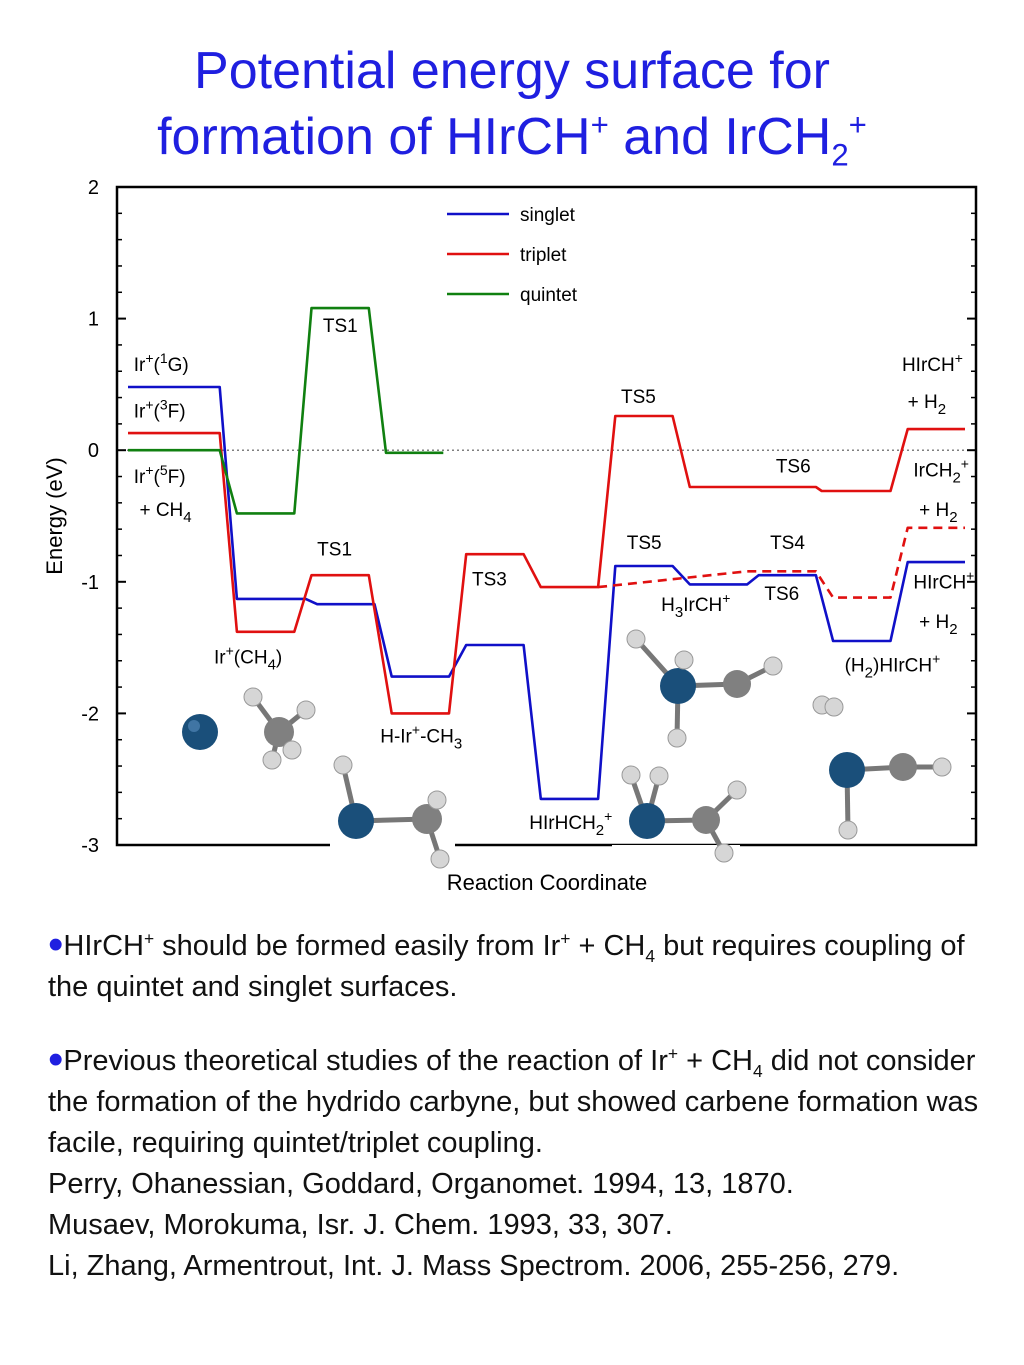  What do you see at coordinates (720, 137) in the screenshot?
I see `title-part-and-irch: and IrCH` at bounding box center [720, 137].